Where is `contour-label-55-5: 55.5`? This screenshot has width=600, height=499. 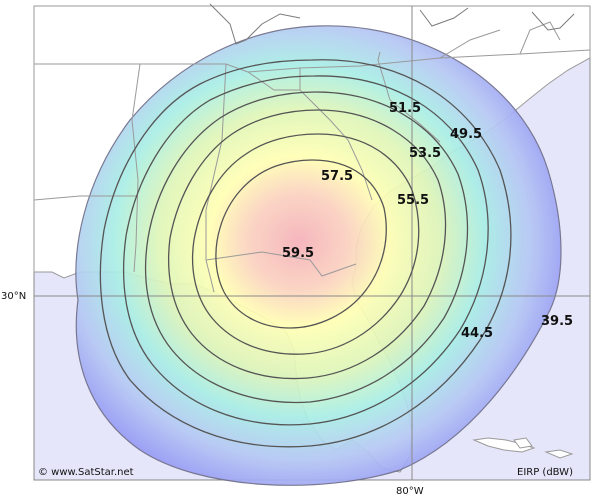 contour-label-55-5: 55.5 is located at coordinates (413, 200).